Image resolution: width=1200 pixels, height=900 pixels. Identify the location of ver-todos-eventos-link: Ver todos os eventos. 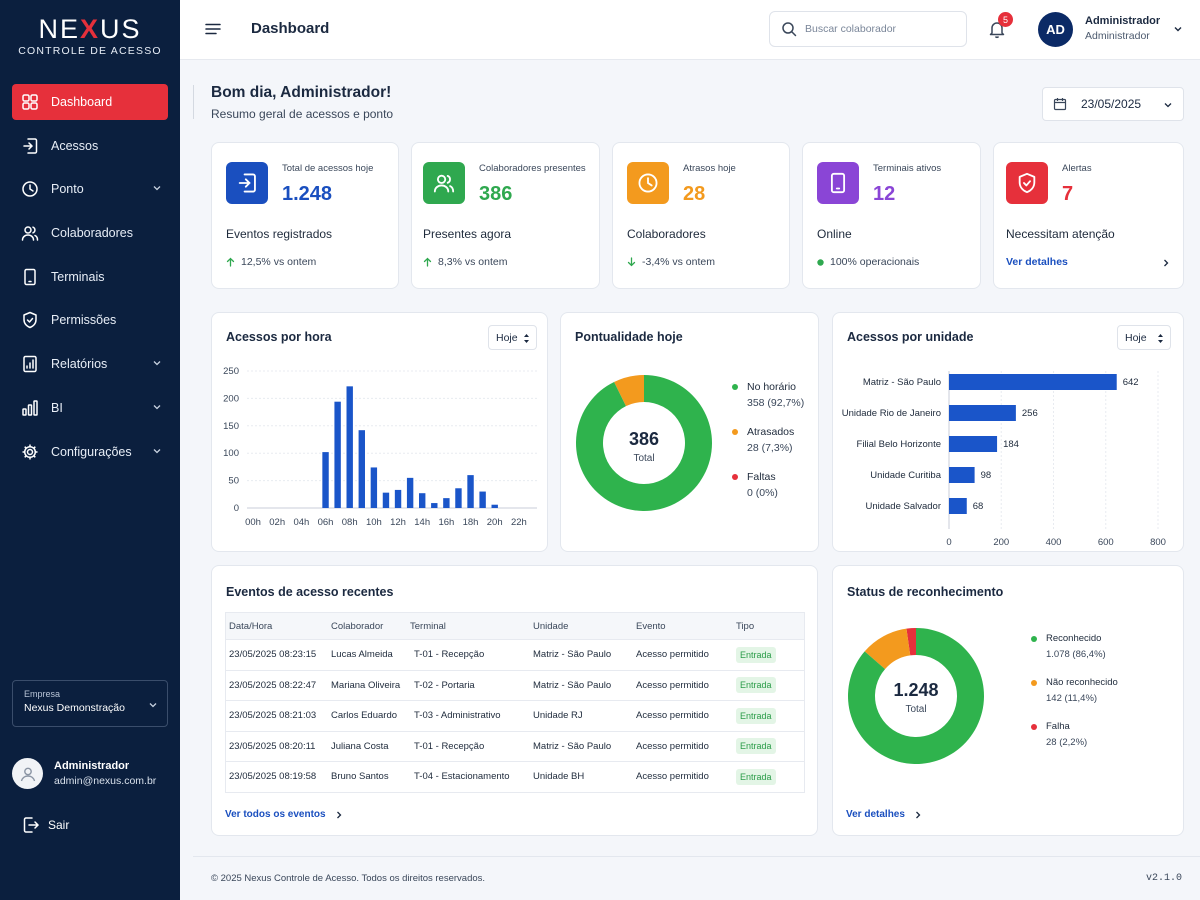
(284, 814).